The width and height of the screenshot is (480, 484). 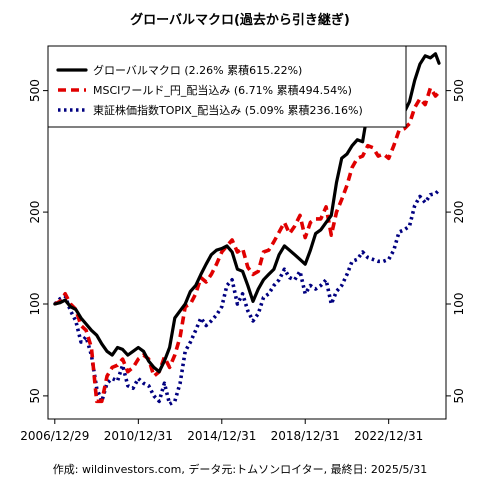 I want to click on y-tick-label-right: 50, so click(x=459, y=395).